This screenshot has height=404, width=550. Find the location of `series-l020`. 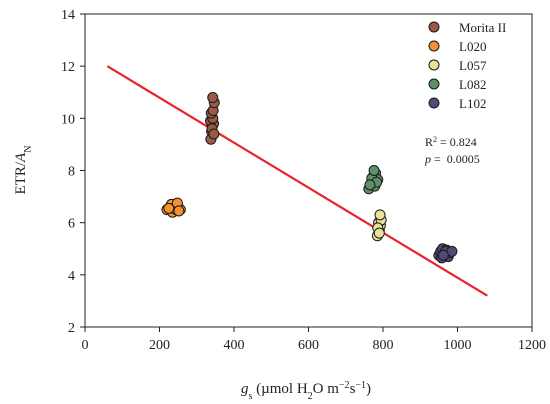

series-l020 is located at coordinates (173, 207).